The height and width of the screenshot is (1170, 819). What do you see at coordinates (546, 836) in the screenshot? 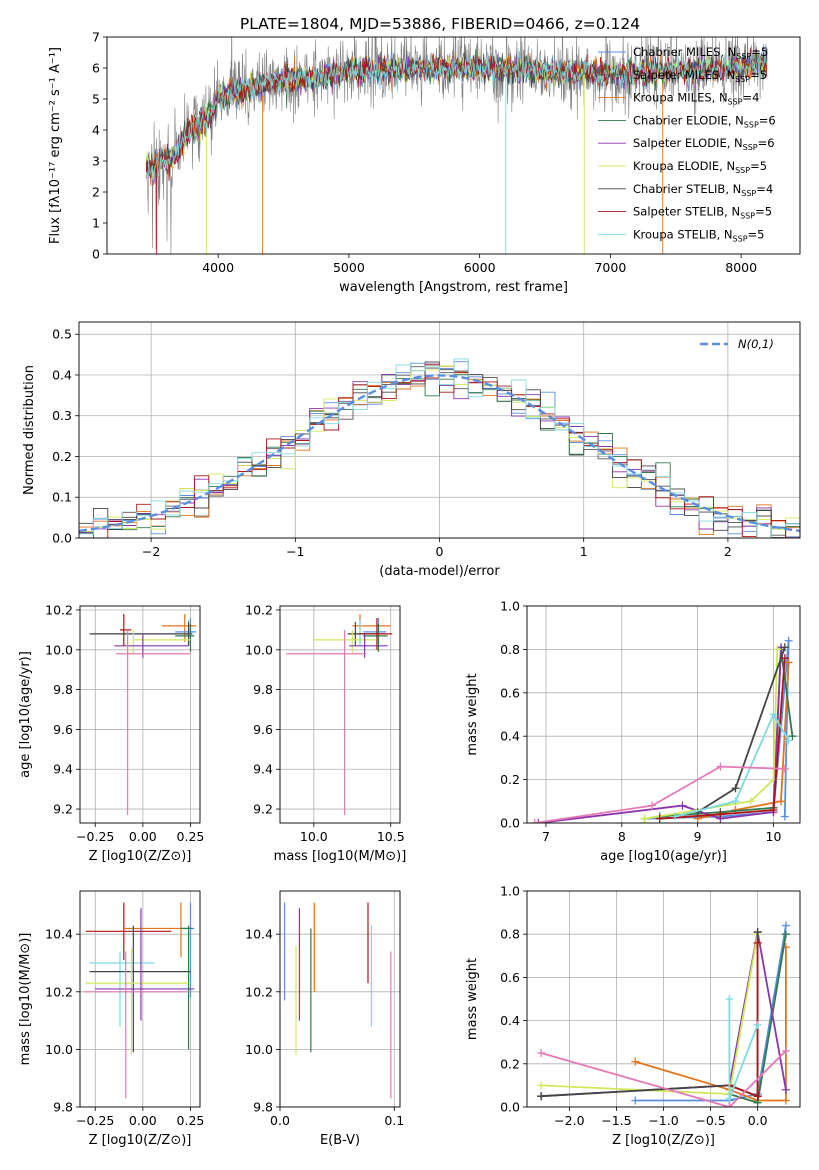
I see `x-tick-label: 7` at bounding box center [546, 836].